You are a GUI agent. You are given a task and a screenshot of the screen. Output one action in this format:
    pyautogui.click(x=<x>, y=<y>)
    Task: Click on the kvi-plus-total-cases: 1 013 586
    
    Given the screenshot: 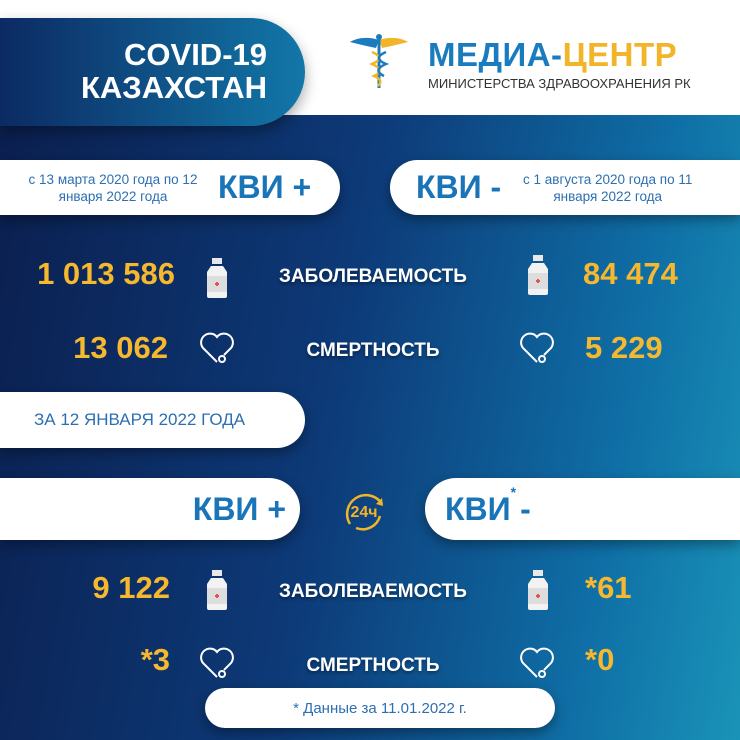 What is the action you would take?
    pyautogui.click(x=106, y=273)
    